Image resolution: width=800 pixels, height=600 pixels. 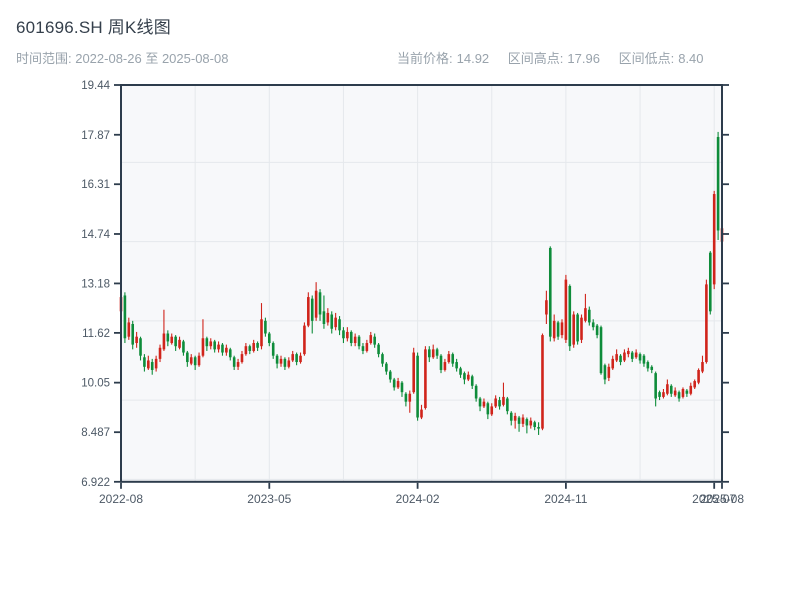 What do you see at coordinates (554, 58) in the screenshot?
I see `stat-range-high: 区间高点: 17.96` at bounding box center [554, 58].